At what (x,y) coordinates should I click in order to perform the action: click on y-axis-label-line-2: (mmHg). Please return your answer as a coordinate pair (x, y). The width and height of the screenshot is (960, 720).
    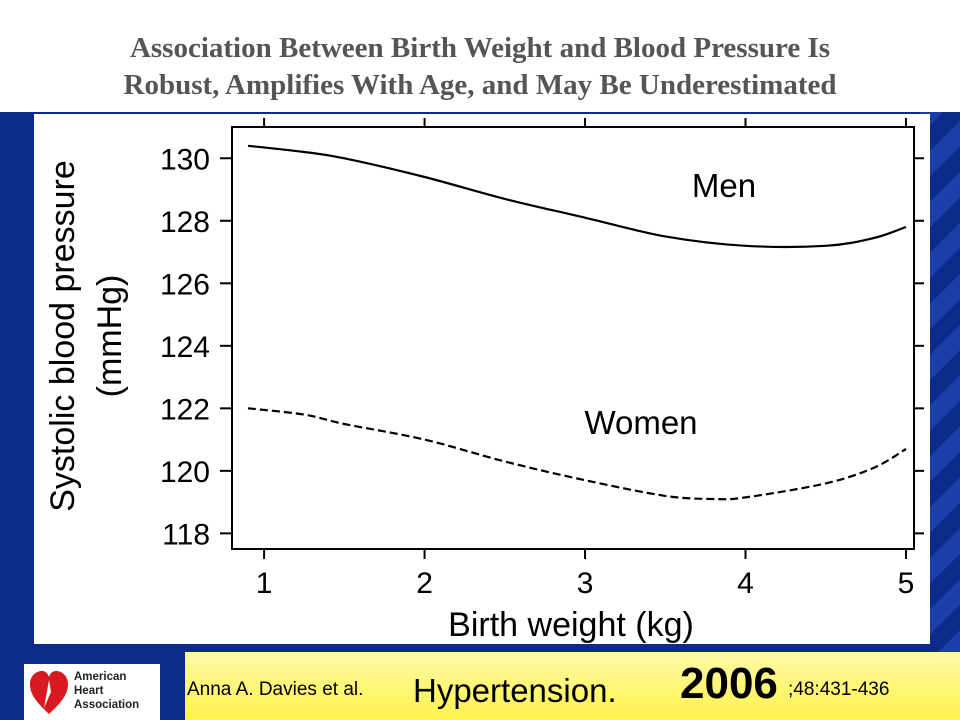
    Looking at the image, I should click on (110, 336).